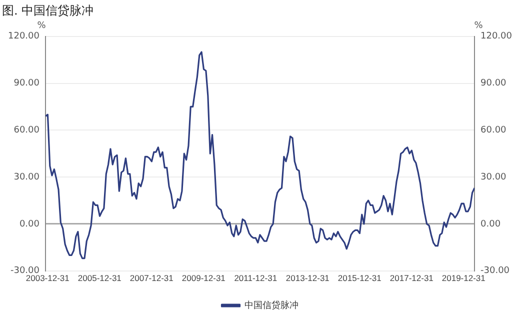 The image size is (532, 320). What do you see at coordinates (204, 278) in the screenshot?
I see `x-tick-label: 2009-12-31` at bounding box center [204, 278].